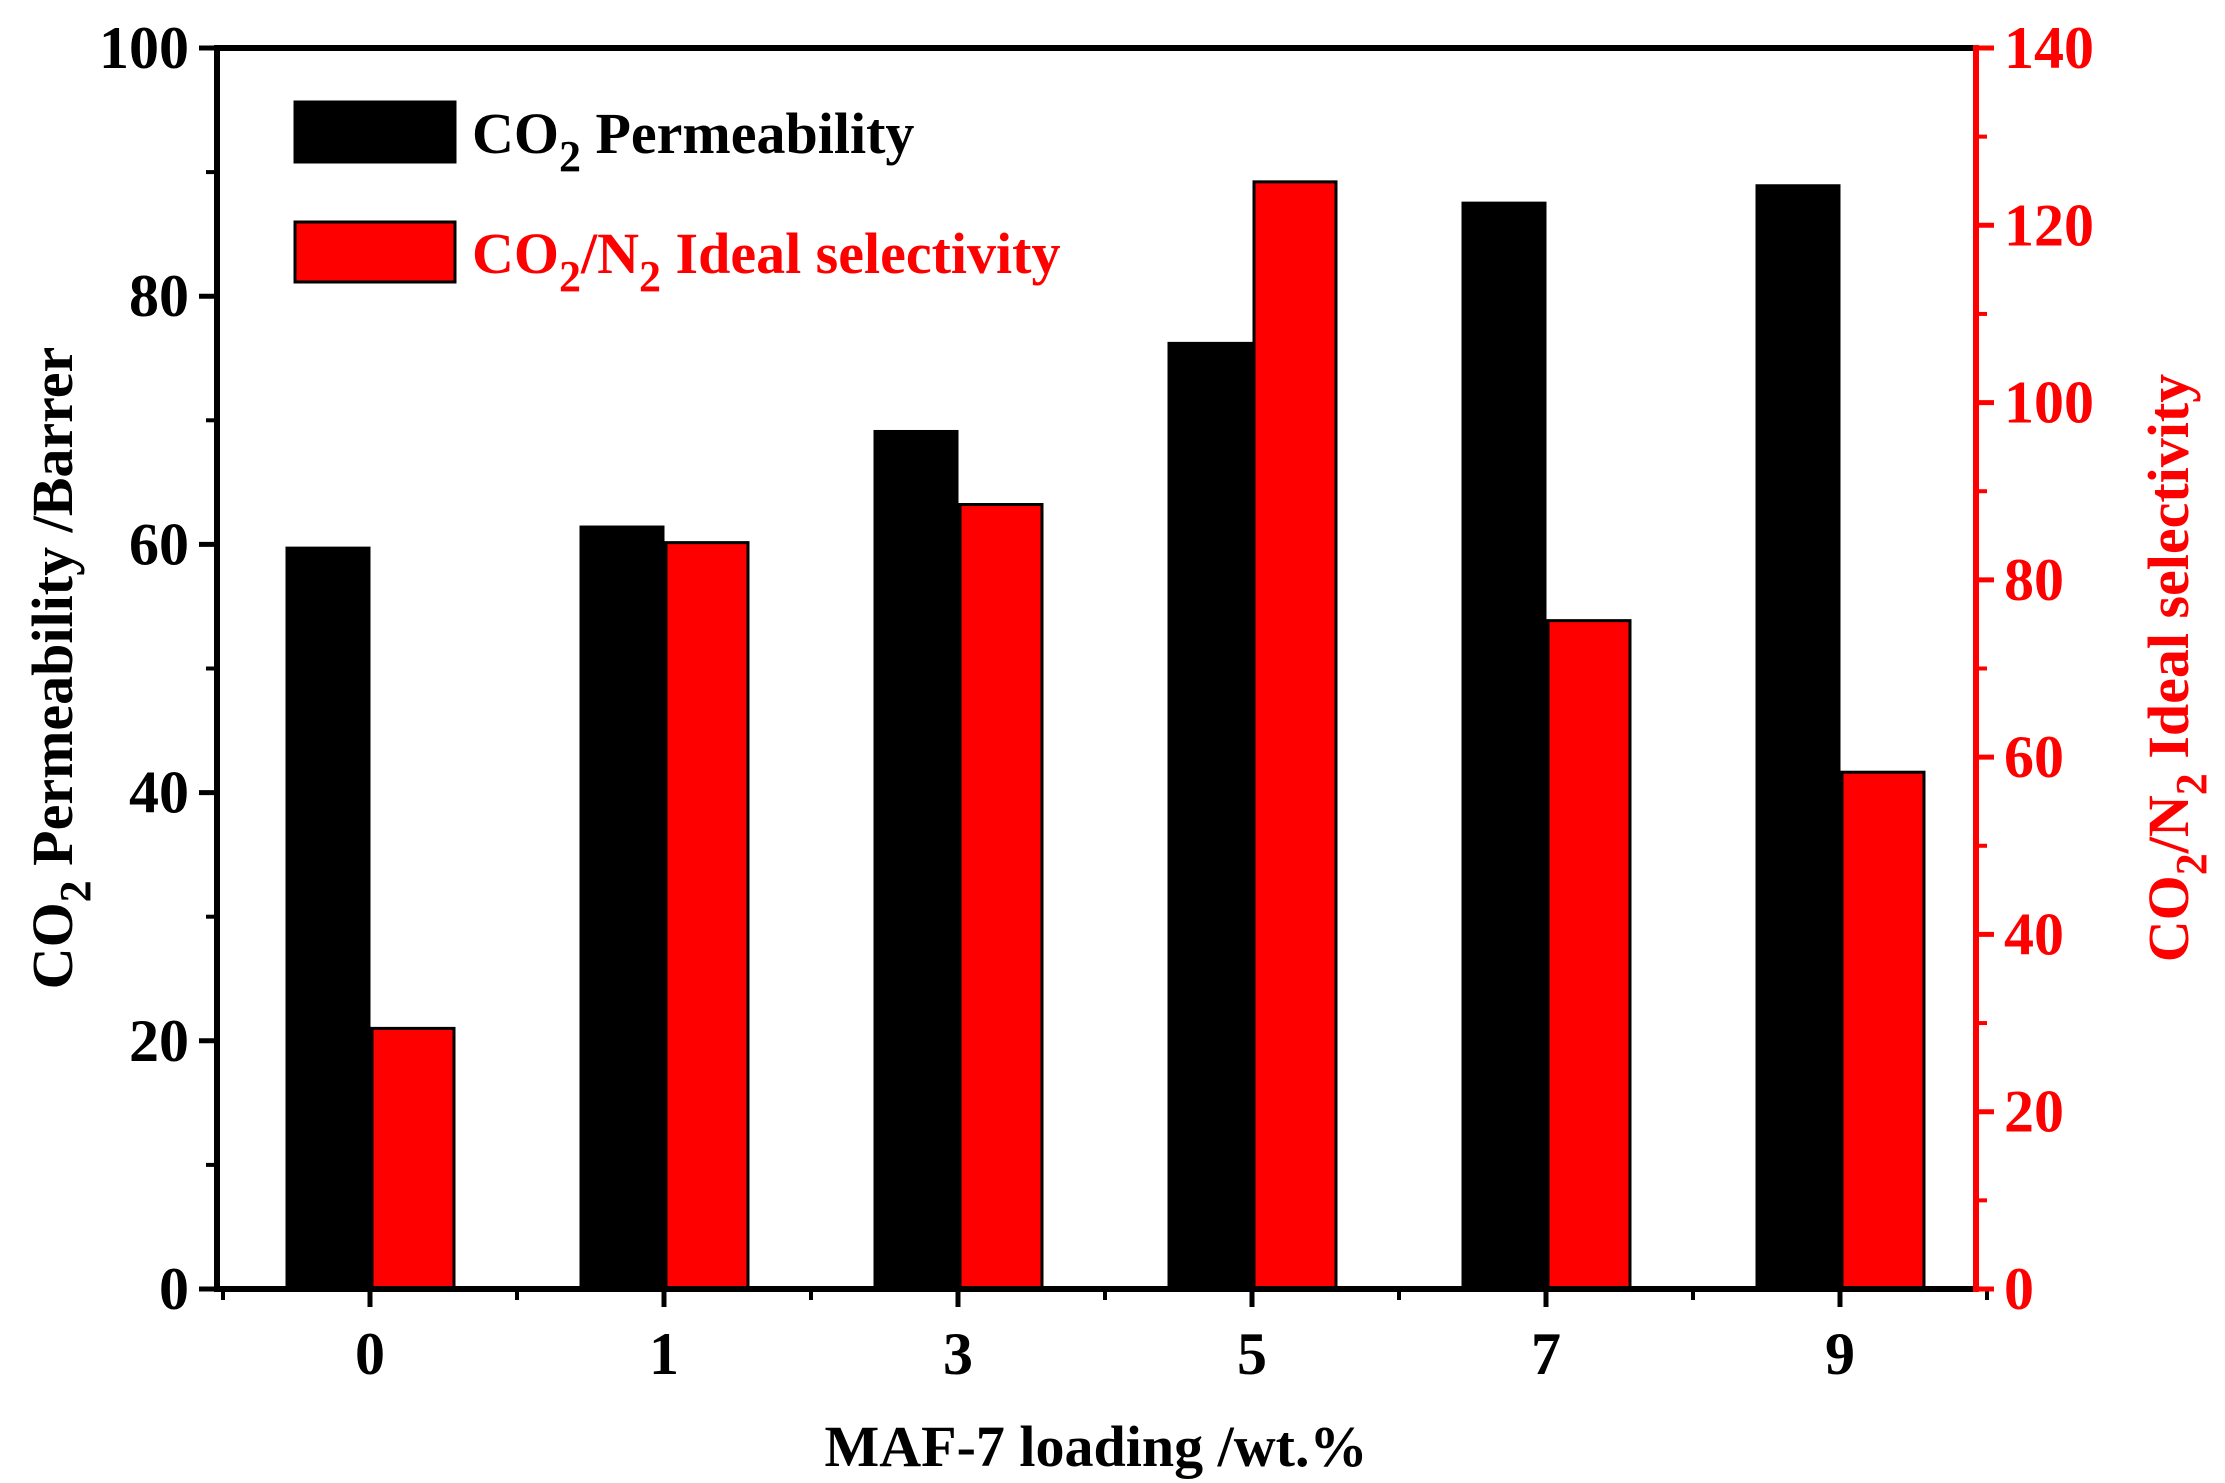 This screenshot has width=2225, height=1483. What do you see at coordinates (1840, 1354) in the screenshot?
I see `x-tick-label-9: 9` at bounding box center [1840, 1354].